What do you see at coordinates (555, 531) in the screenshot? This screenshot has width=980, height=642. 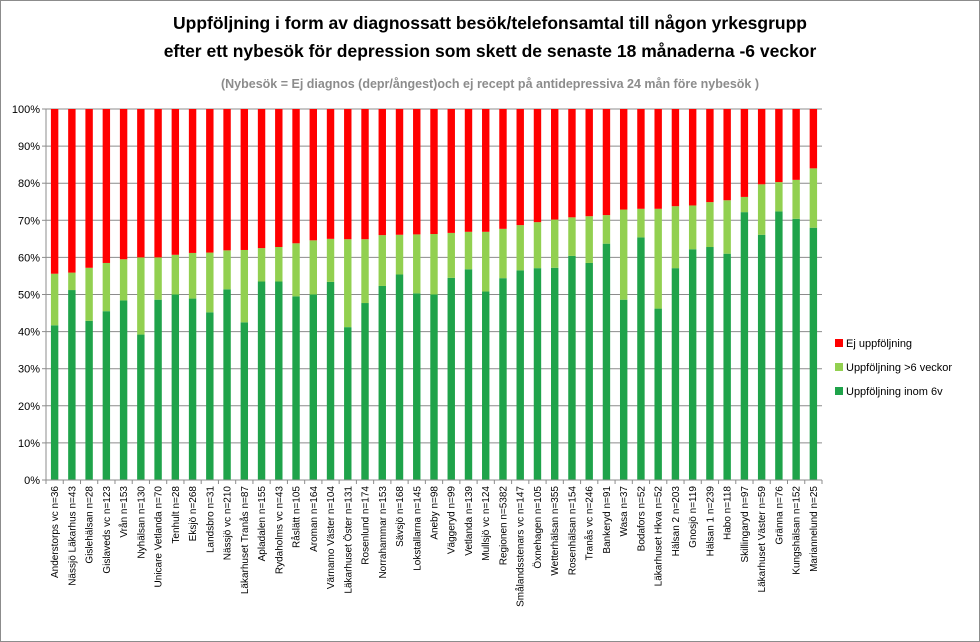 I see `x-tick-label: Wetterhälsan n=355` at bounding box center [555, 531].